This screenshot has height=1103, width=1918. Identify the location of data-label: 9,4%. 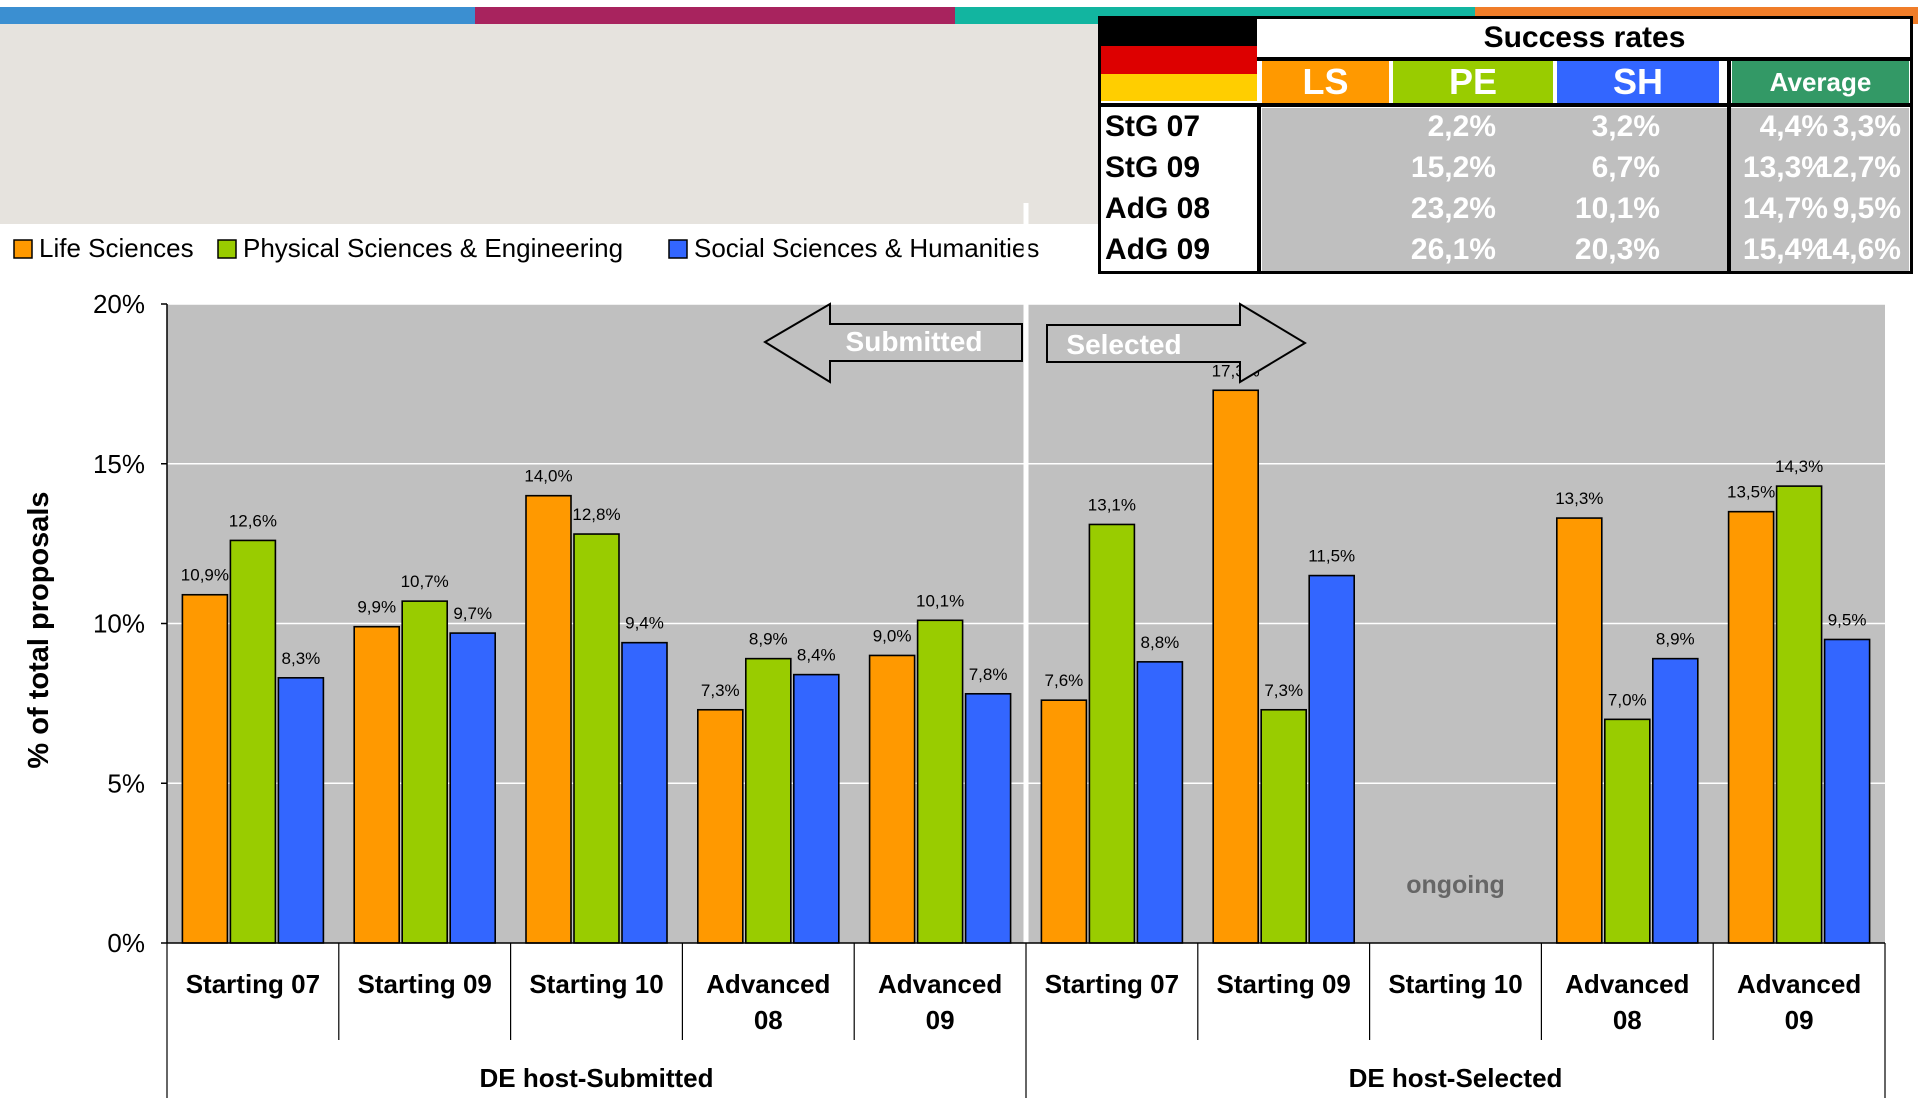
(644, 623).